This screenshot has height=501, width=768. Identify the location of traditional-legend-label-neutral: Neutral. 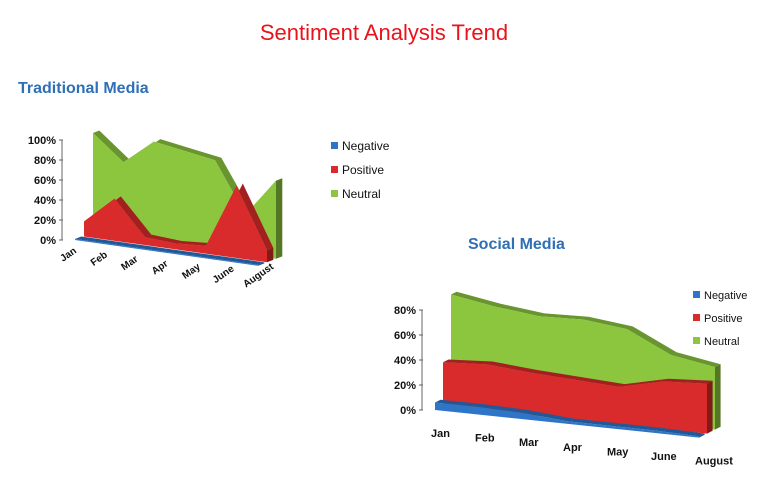
(361, 194).